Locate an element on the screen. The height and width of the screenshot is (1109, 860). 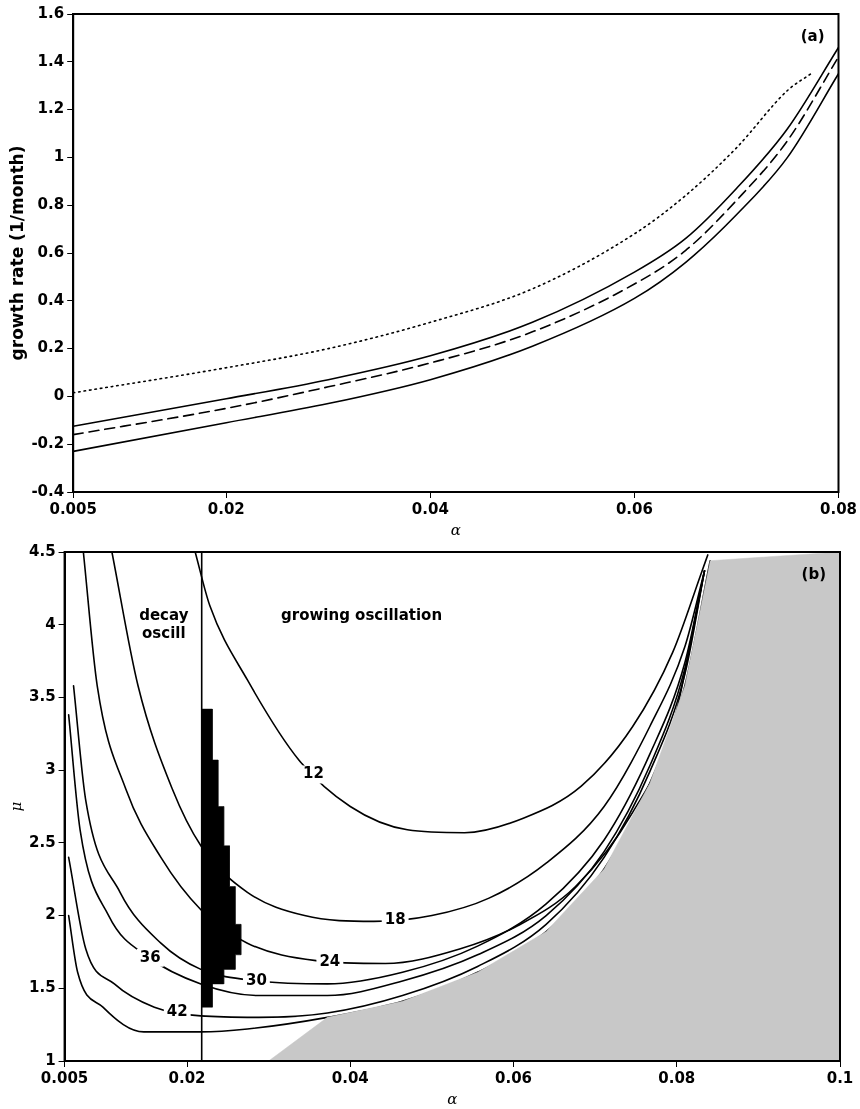
y-axis-title: growth rate (1/month) is located at coordinates (16, 253).